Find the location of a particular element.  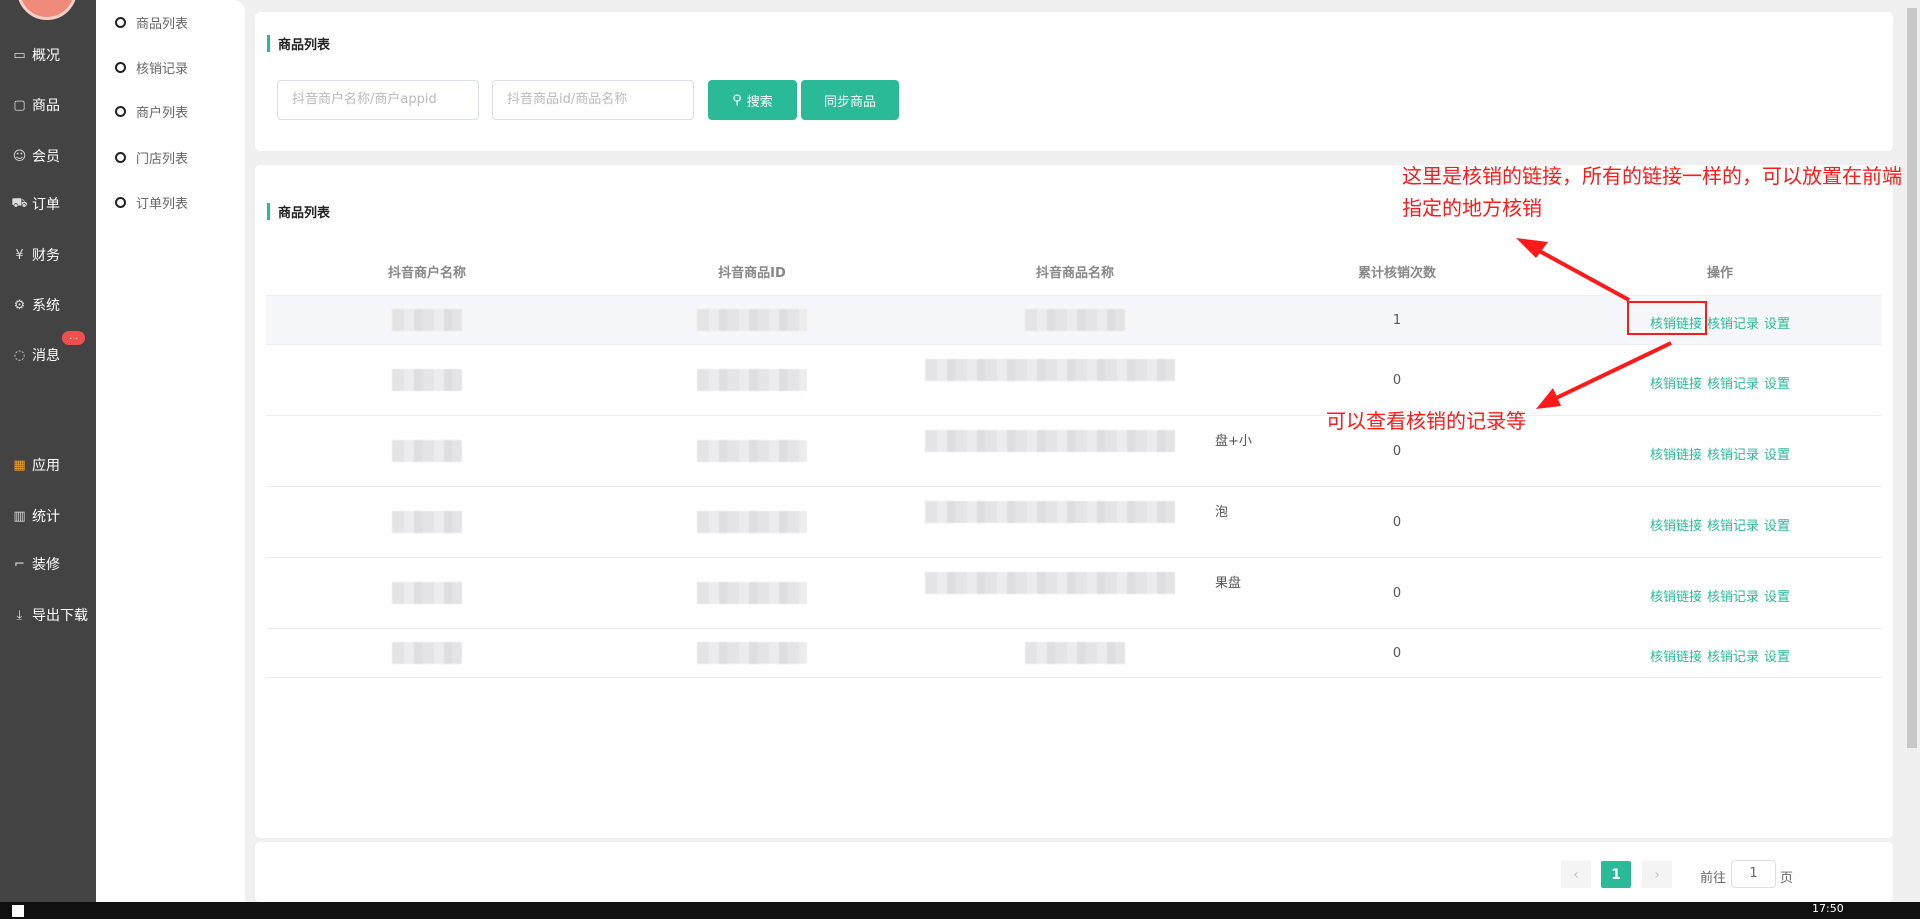

sidebar-item-5: ⚙ 系统 is located at coordinates (48, 305).